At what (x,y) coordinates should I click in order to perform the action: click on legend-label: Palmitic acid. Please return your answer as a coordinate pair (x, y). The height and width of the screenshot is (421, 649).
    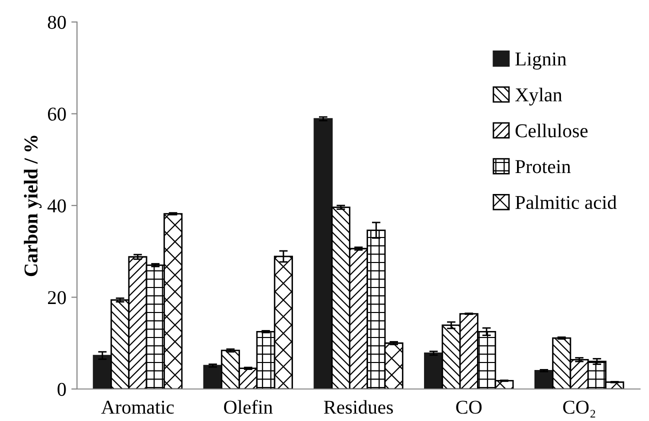
    Looking at the image, I should click on (566, 202).